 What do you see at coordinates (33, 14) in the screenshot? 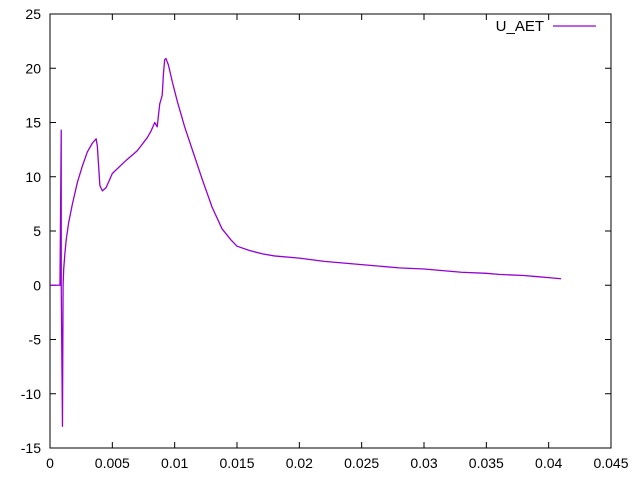
I see `y-tick-label: 25` at bounding box center [33, 14].